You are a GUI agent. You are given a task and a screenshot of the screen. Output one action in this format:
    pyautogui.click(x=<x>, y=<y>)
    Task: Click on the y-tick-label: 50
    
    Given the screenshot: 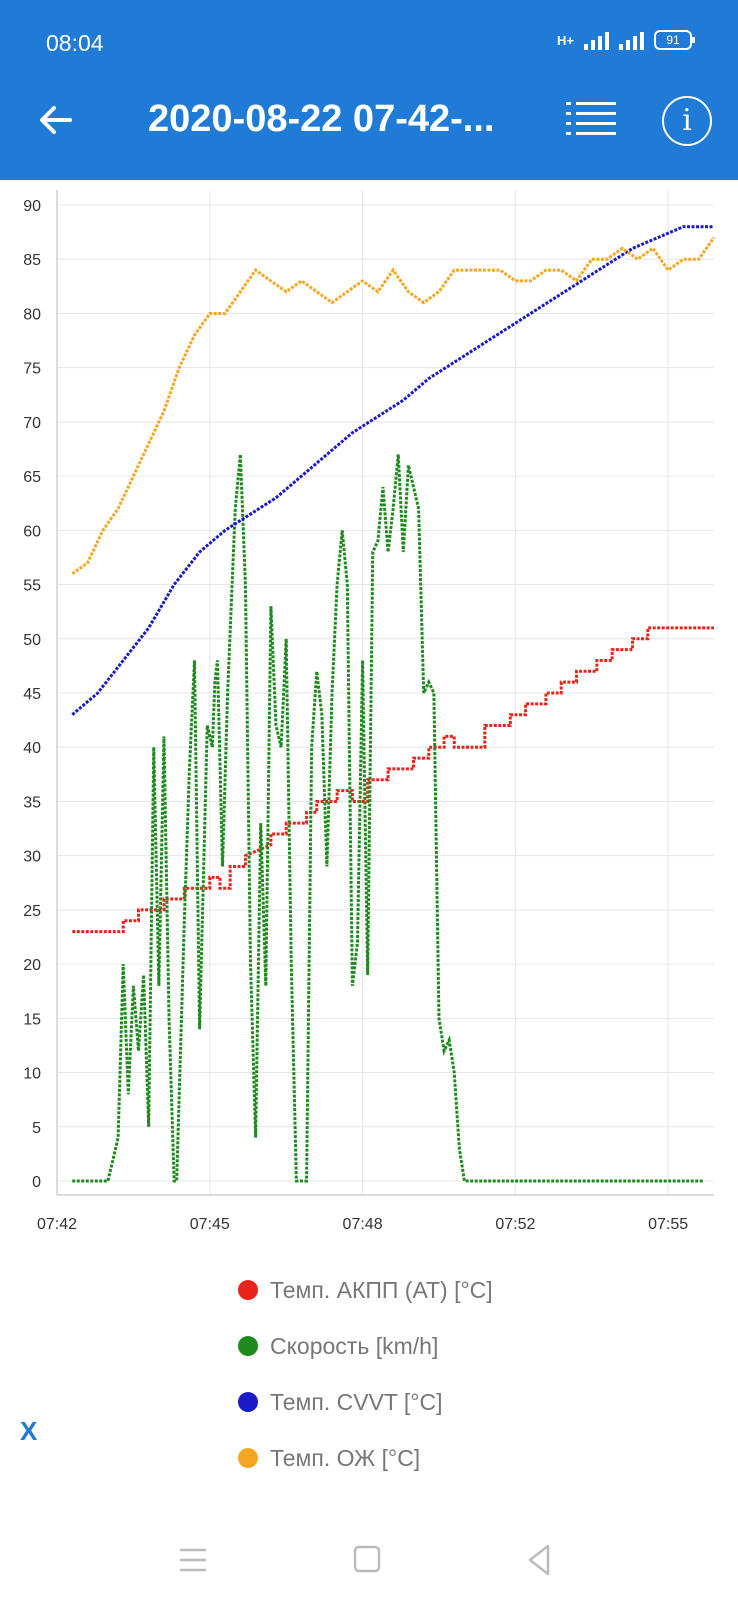 What is the action you would take?
    pyautogui.click(x=32, y=640)
    